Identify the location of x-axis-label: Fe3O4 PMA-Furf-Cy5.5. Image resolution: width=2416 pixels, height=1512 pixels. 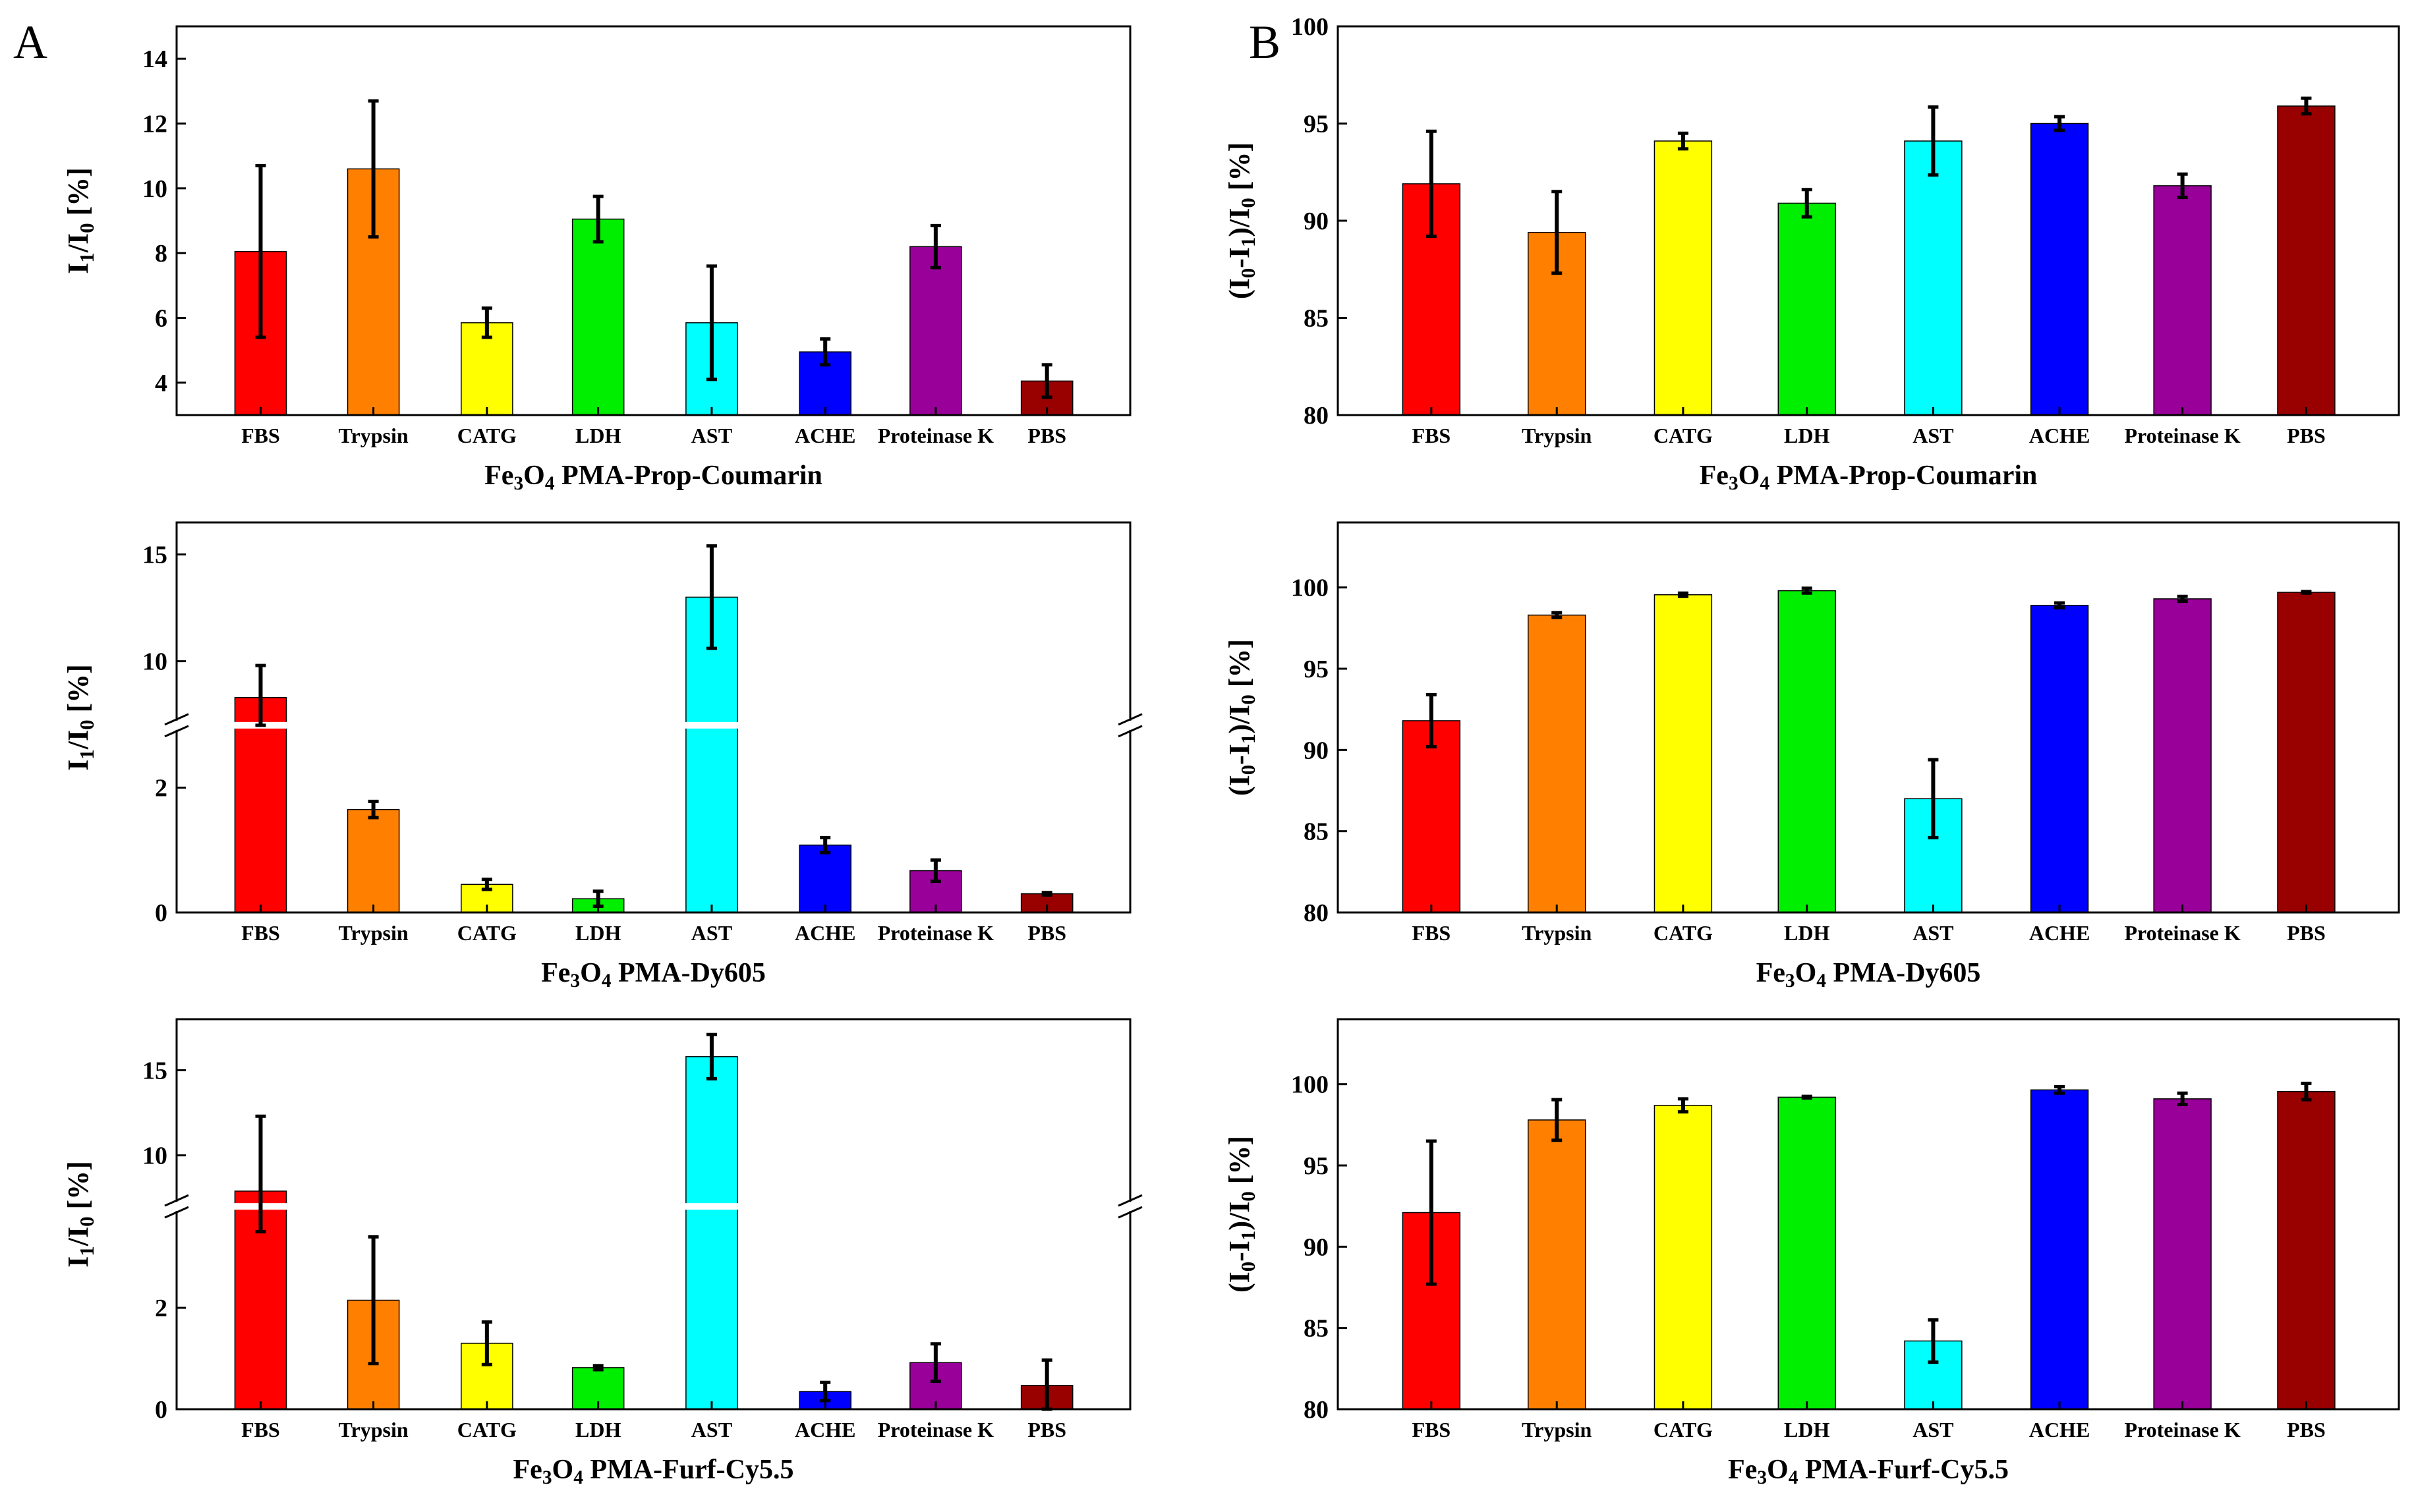
(1868, 1471).